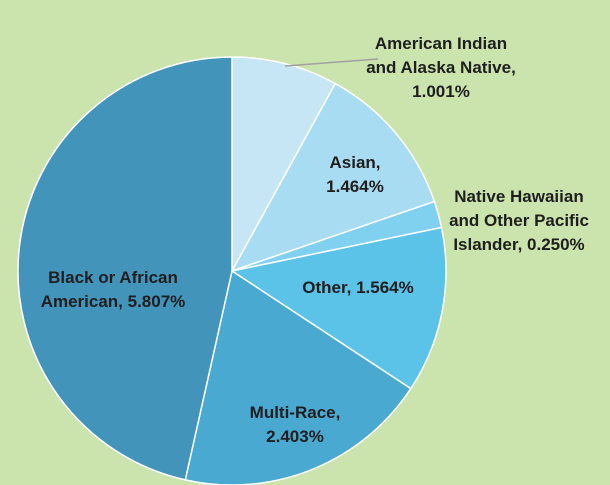  I want to click on data-label: Other, 1.564%, so click(358, 287).